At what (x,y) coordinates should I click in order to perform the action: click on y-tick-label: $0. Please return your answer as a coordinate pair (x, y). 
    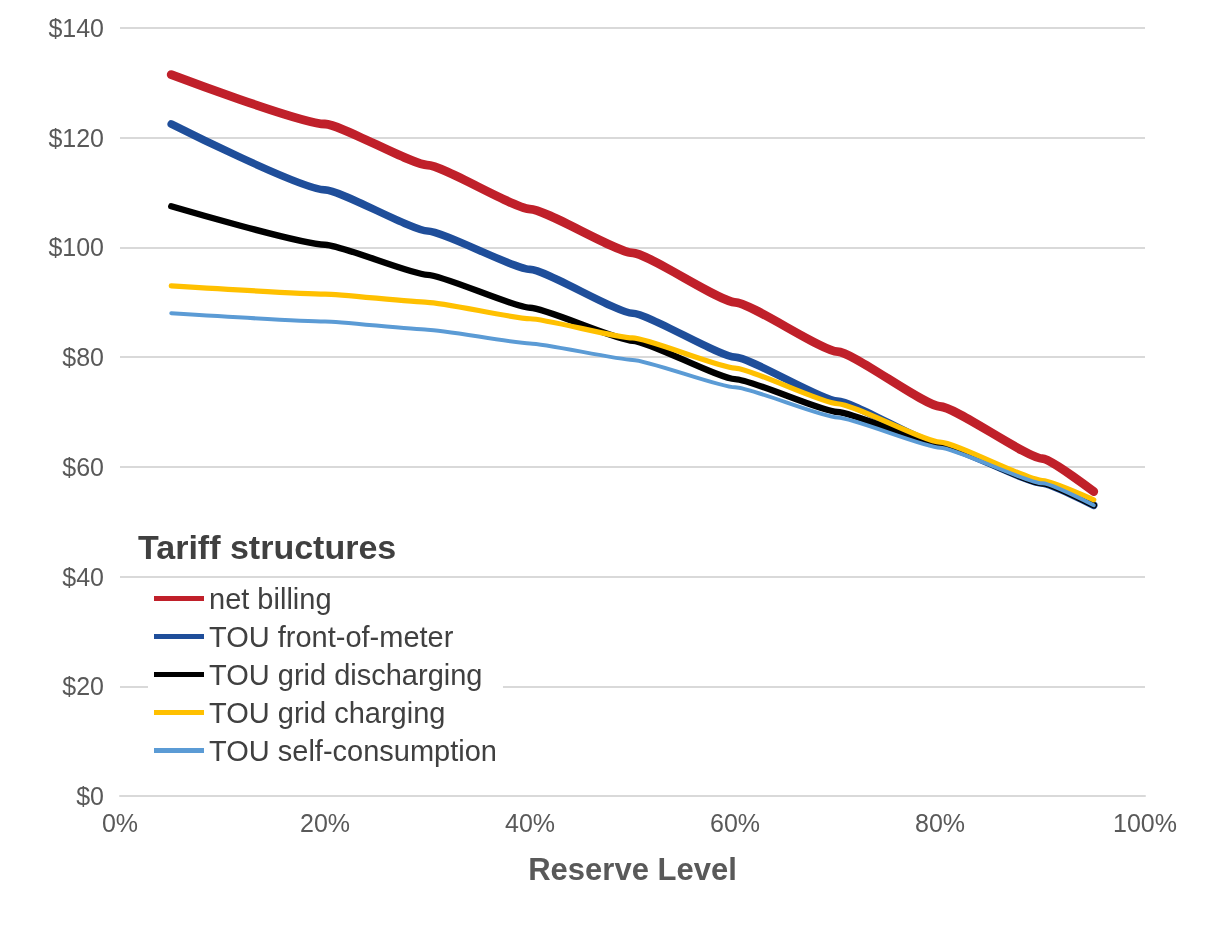
    Looking at the image, I should click on (90, 796).